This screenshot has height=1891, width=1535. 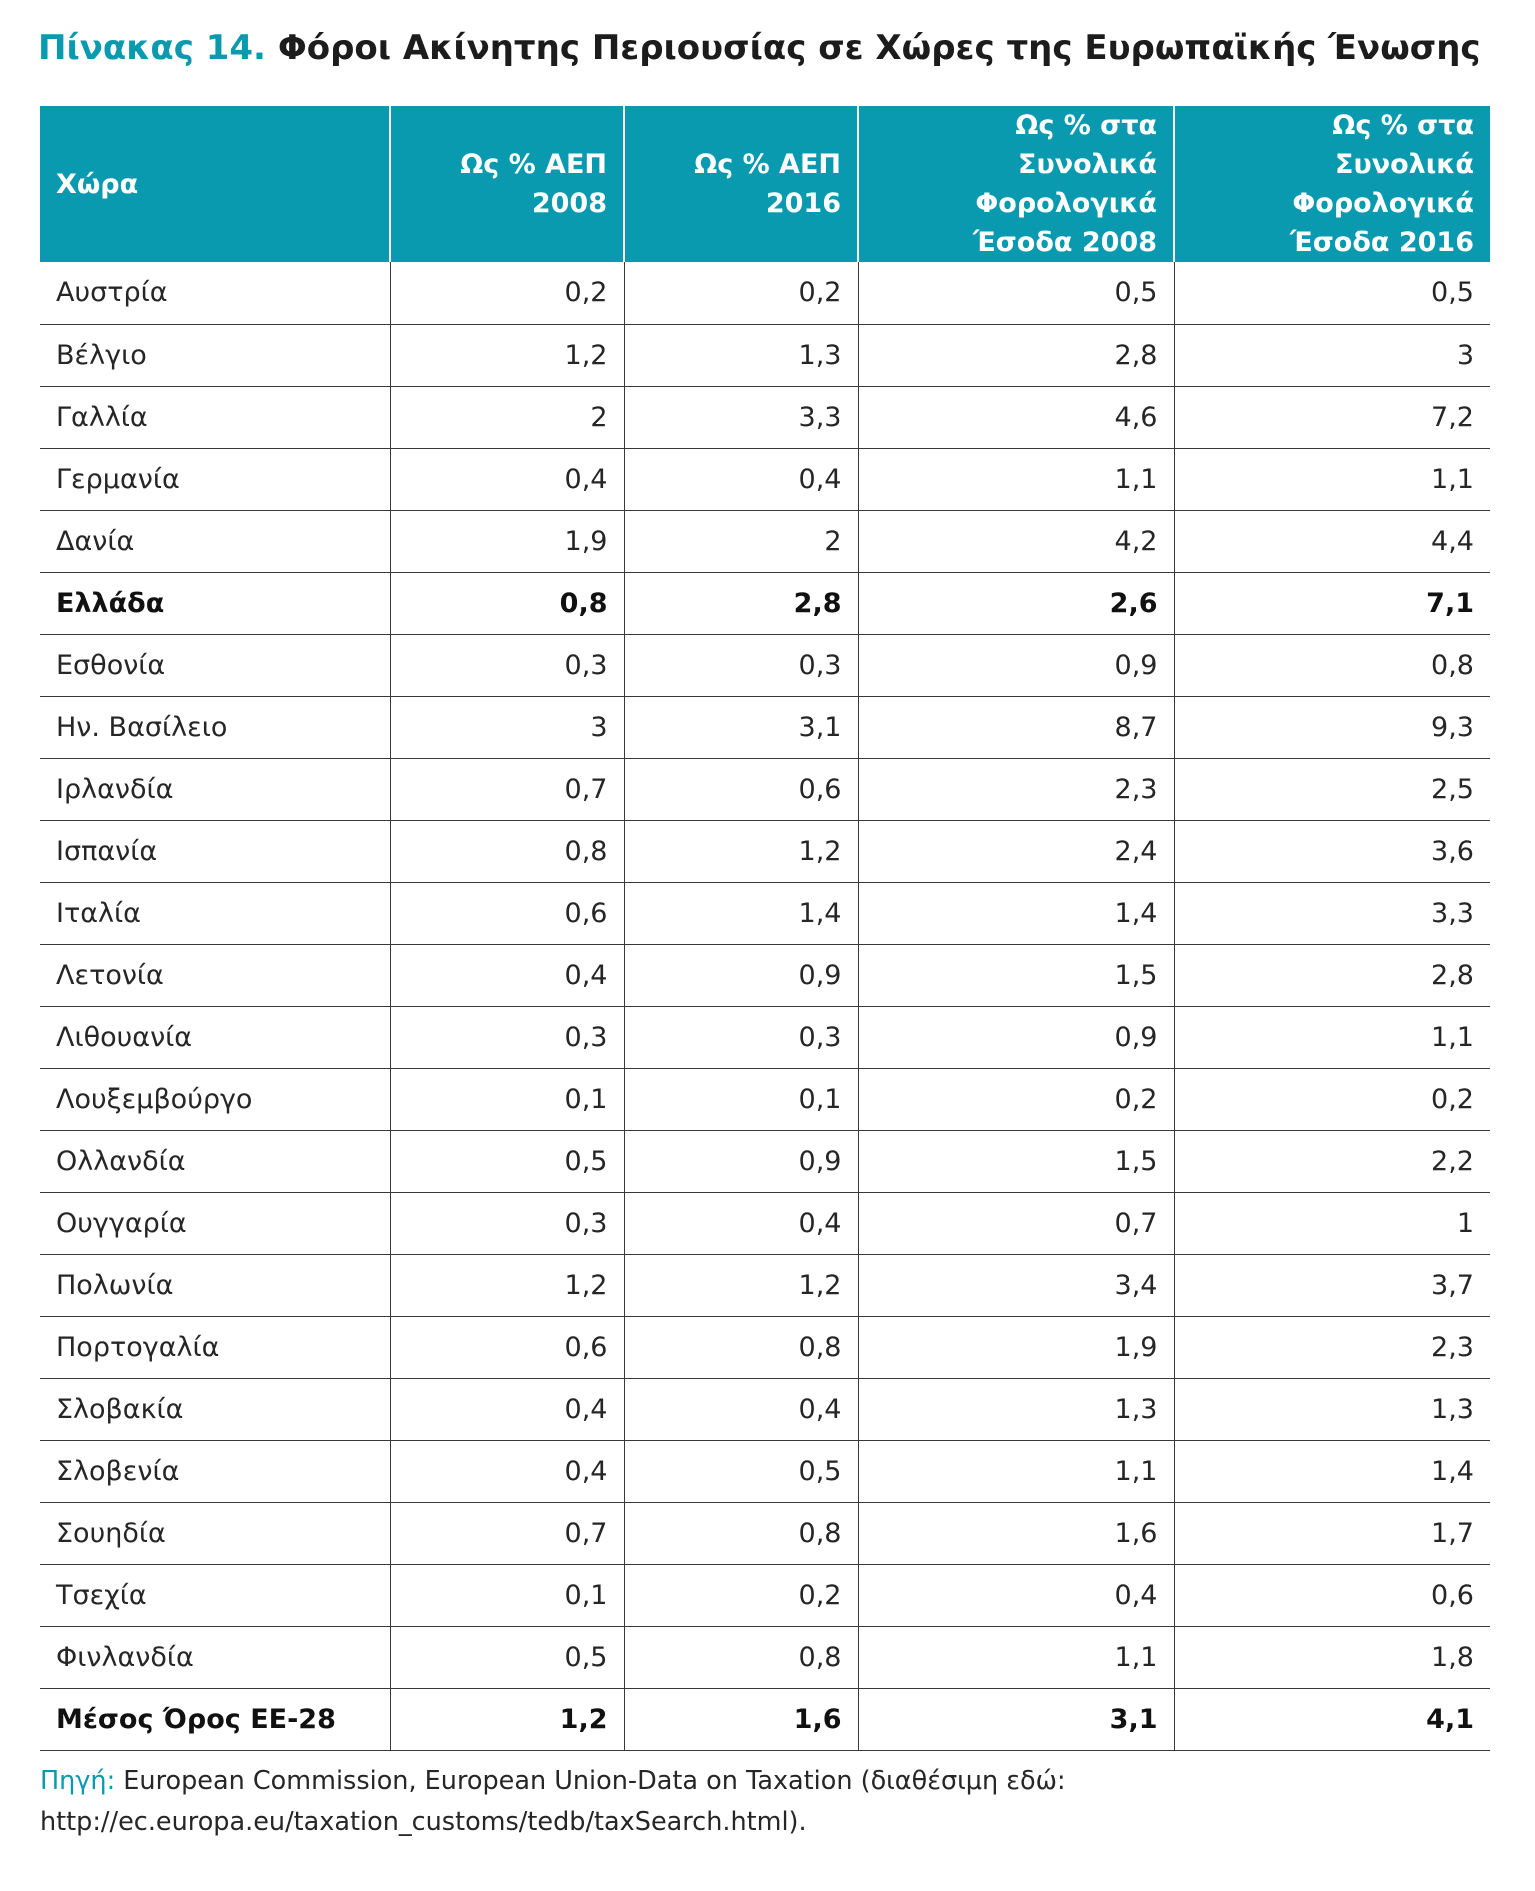 What do you see at coordinates (506, 1099) in the screenshot?
I see `cell-gdp-2008: 0,1` at bounding box center [506, 1099].